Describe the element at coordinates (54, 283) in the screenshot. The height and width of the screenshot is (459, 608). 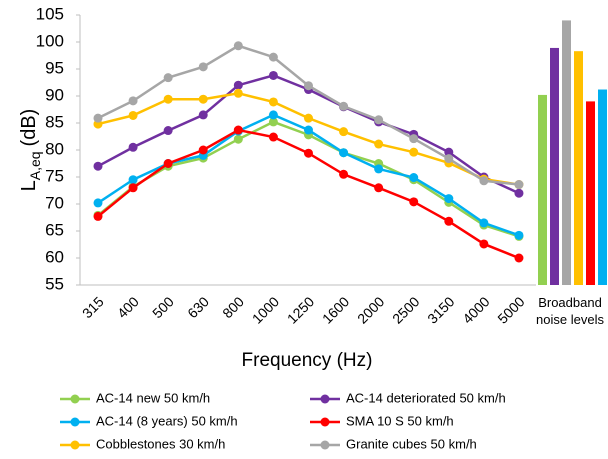
I see `y-tick-label: 55` at that location.